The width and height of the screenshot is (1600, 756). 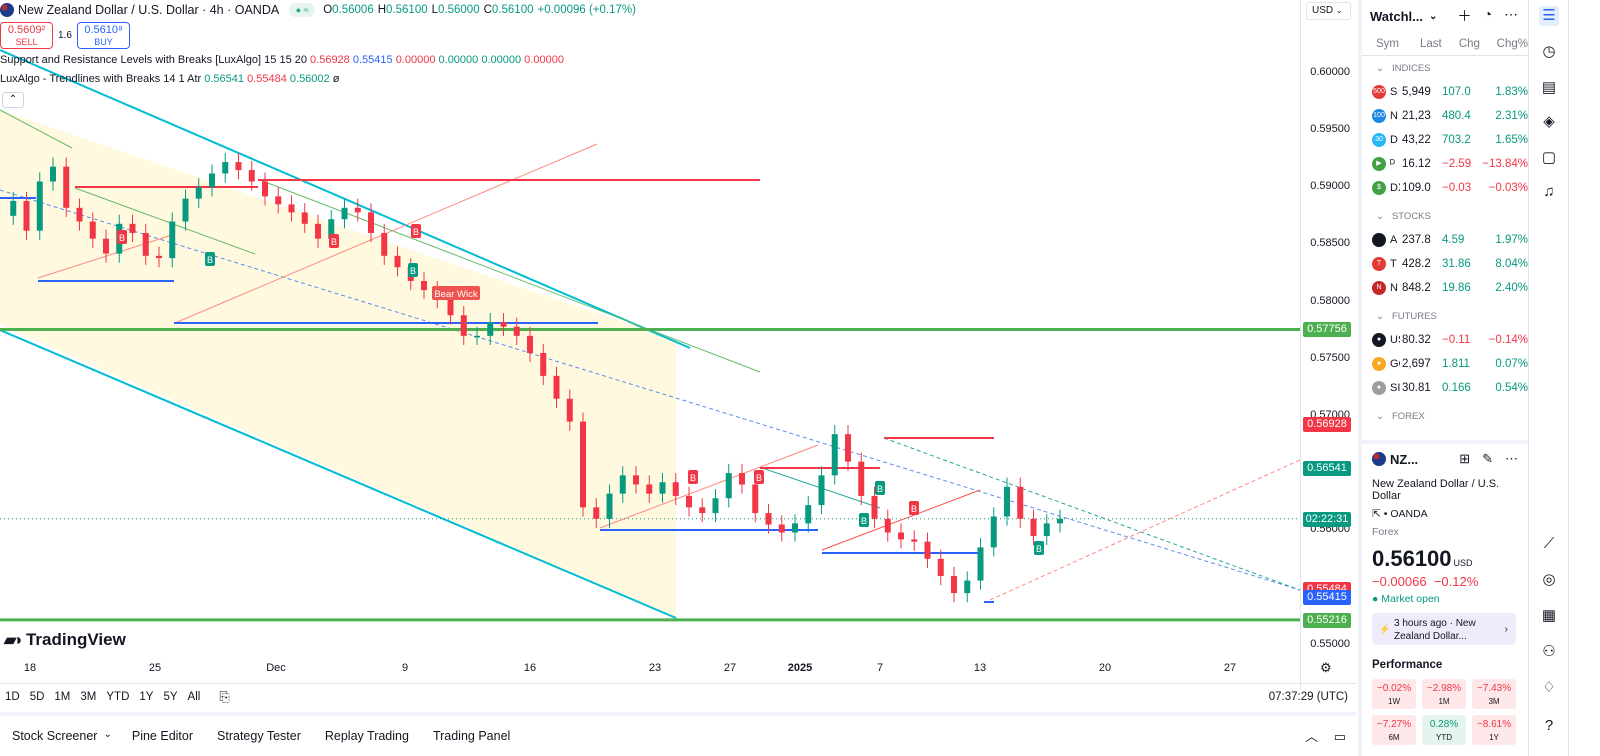 I want to click on bell-icon: ♫, so click(x=1549, y=191).